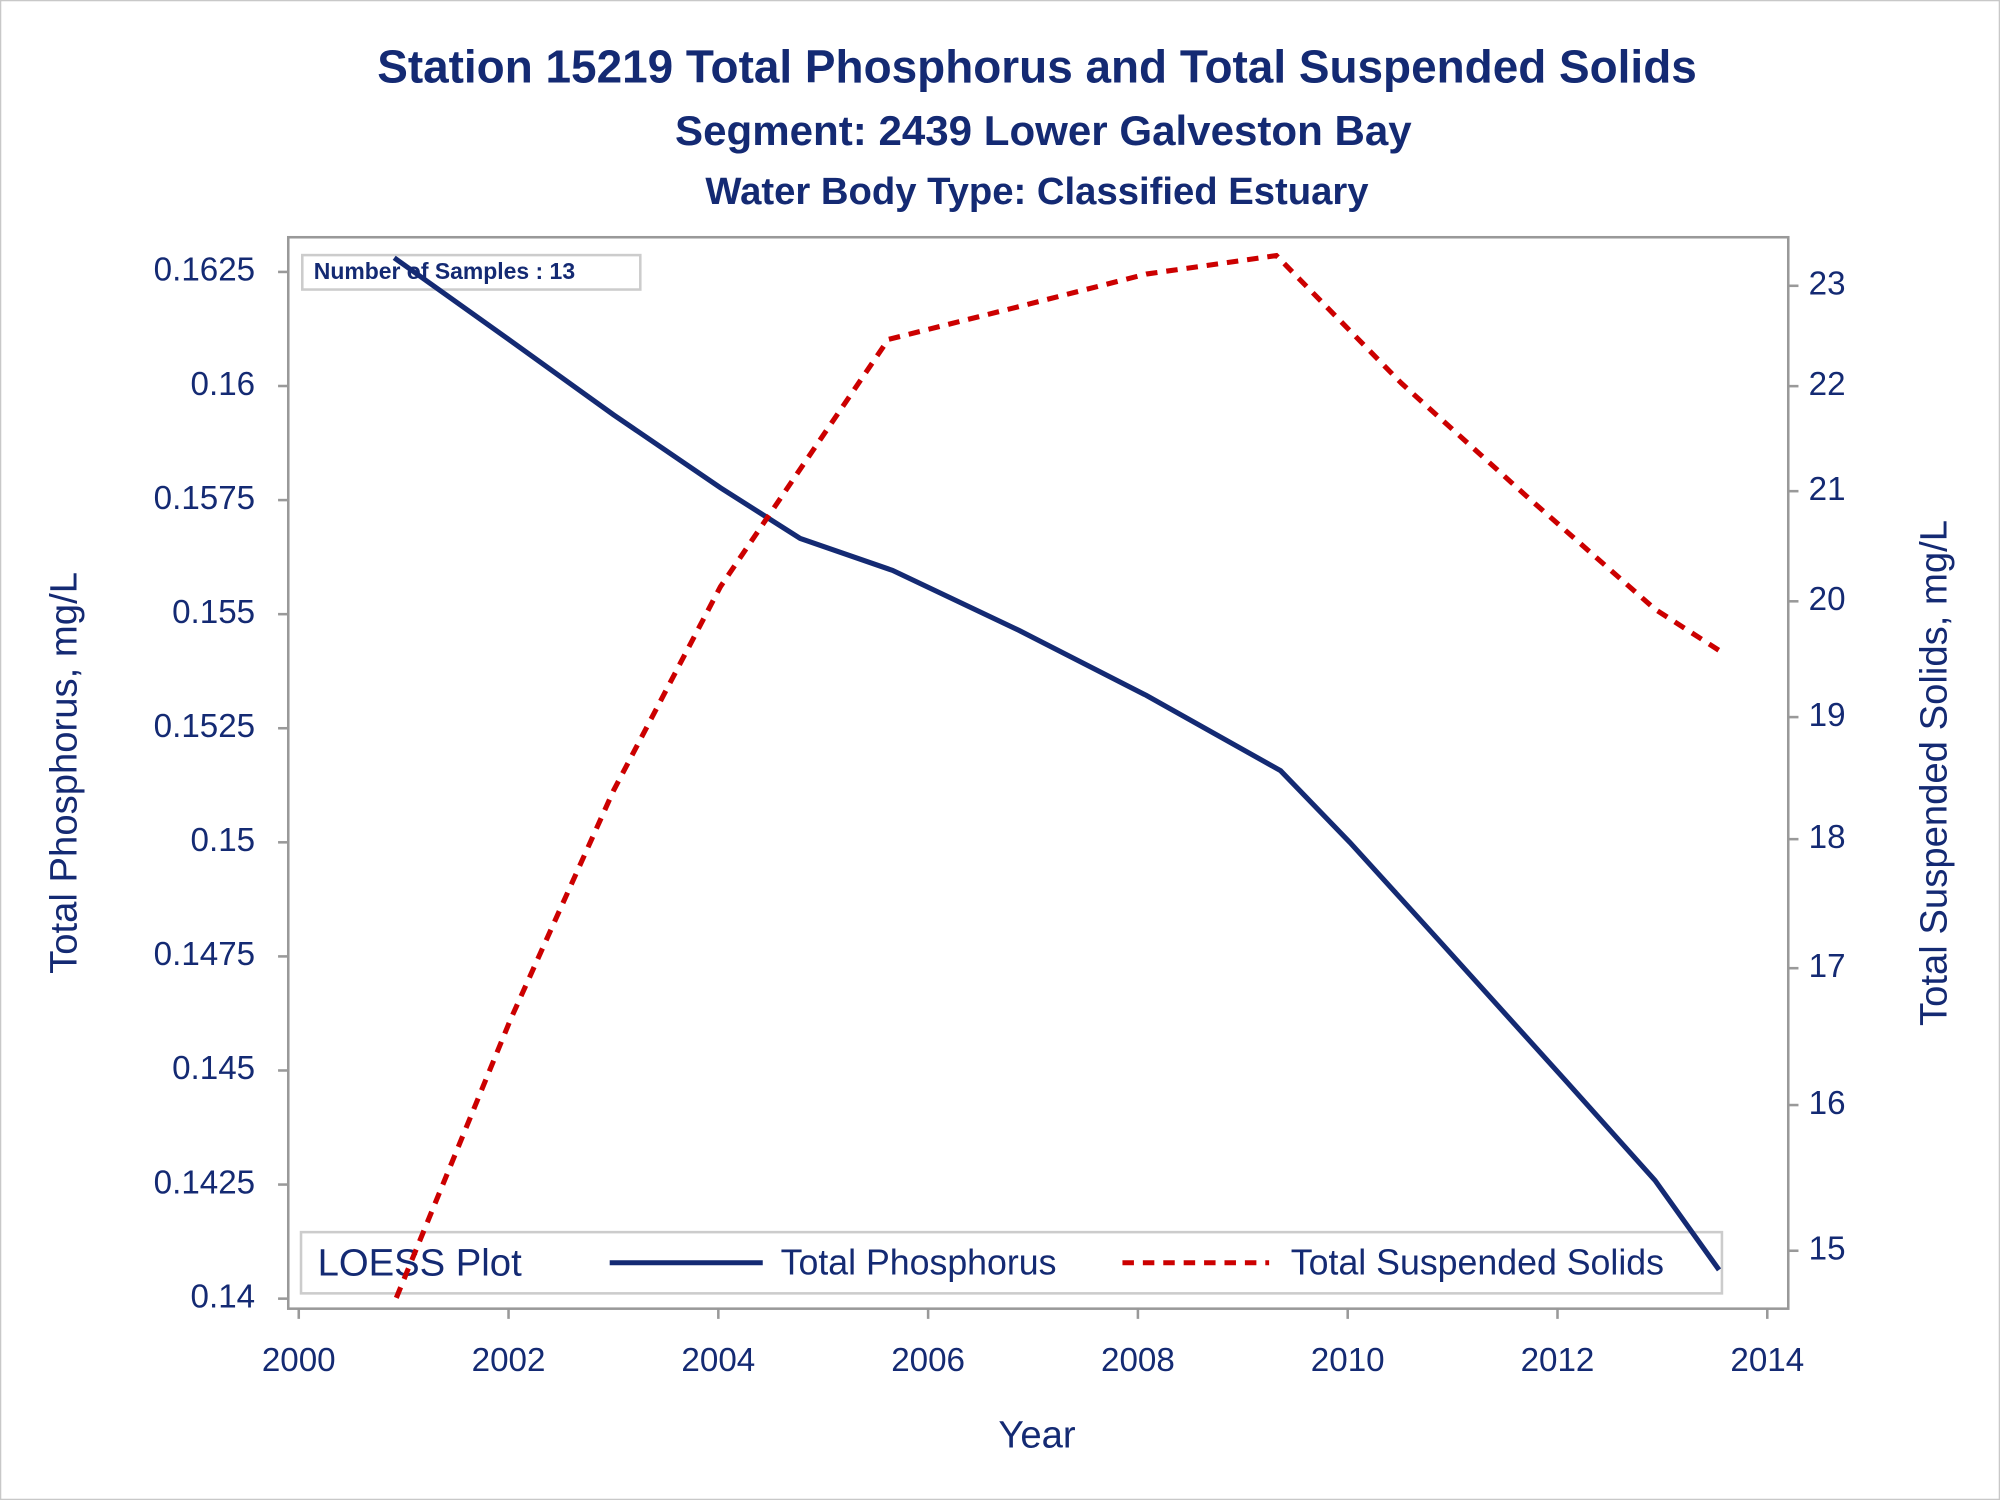 Image resolution: width=2000 pixels, height=1500 pixels. What do you see at coordinates (718, 1360) in the screenshot?
I see `x-tick-label: 2004` at bounding box center [718, 1360].